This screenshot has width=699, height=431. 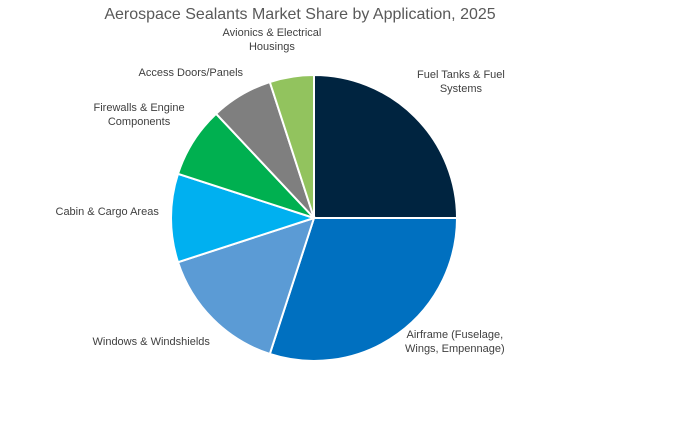 I want to click on slice-label: Airframe (Fuselage, Wings, Empennage), so click(x=455, y=342).